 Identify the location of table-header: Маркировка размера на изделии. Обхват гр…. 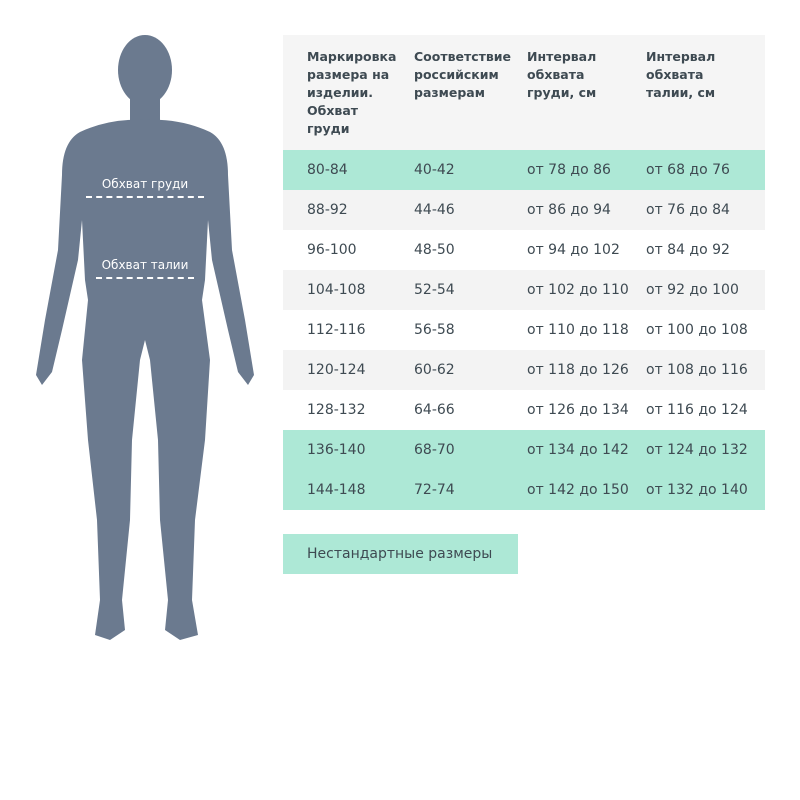
(524, 92).